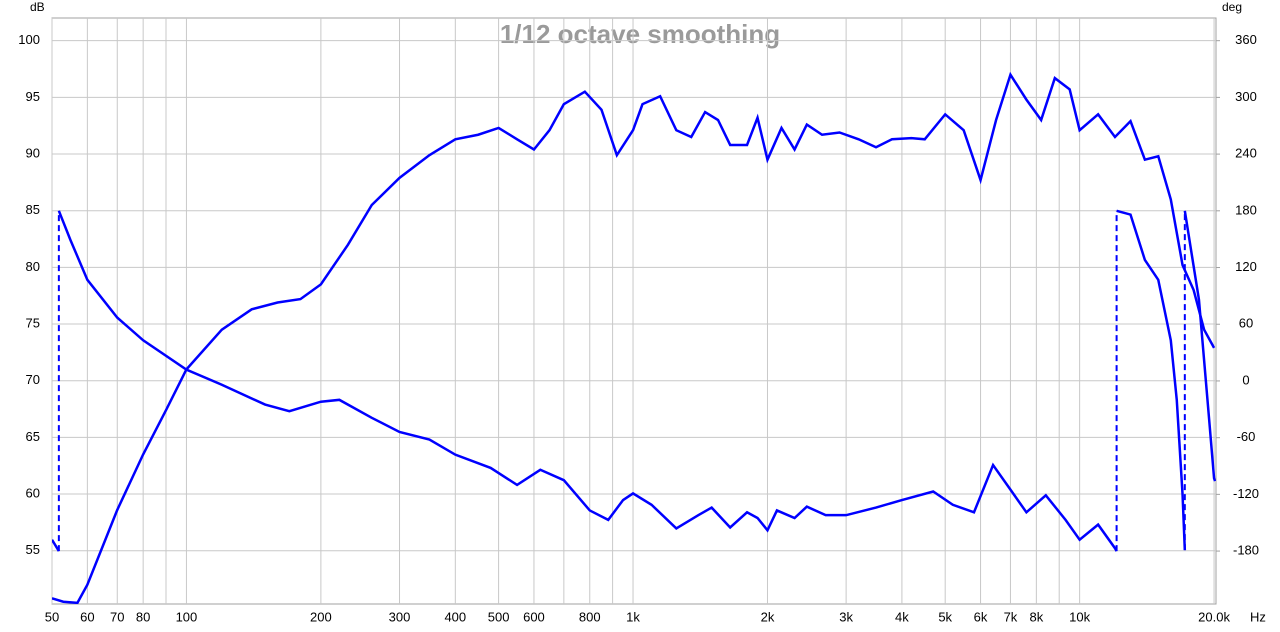 Image resolution: width=1280 pixels, height=632 pixels. What do you see at coordinates (1246, 153) in the screenshot?
I see `y2-tick-label: 240` at bounding box center [1246, 153].